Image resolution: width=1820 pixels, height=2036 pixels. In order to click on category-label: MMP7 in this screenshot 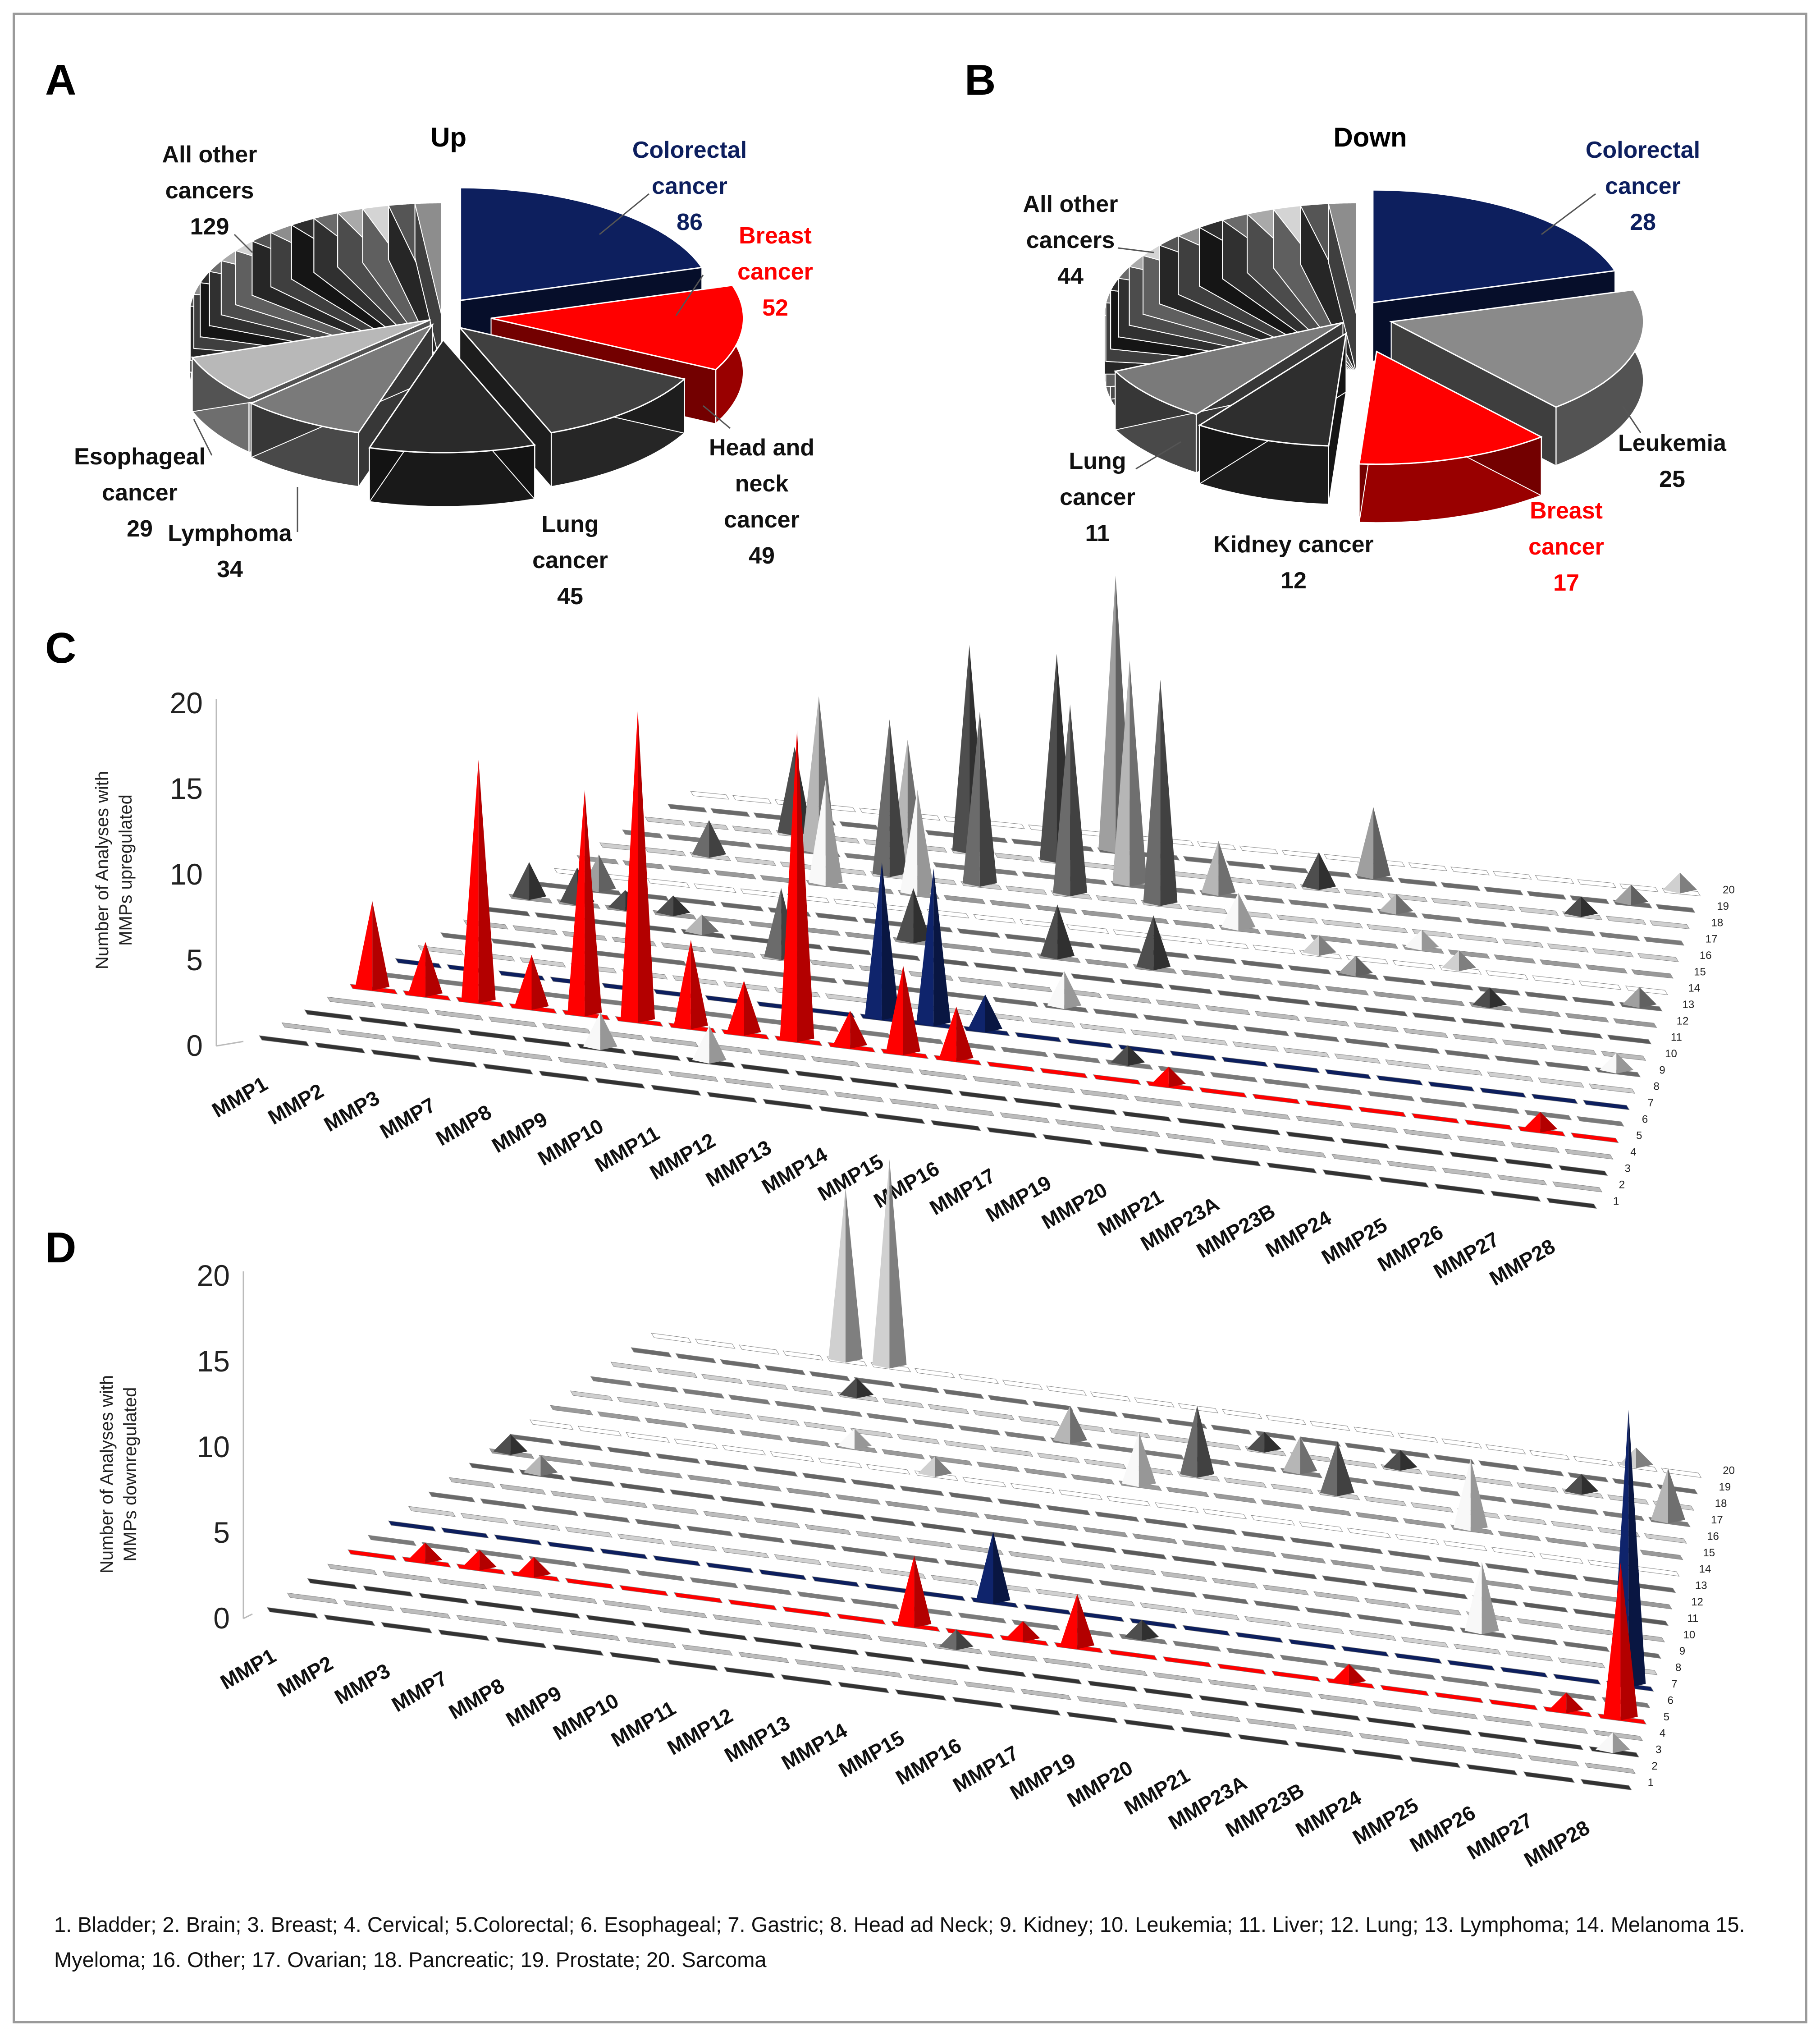, I will do `click(408, 1118)`.